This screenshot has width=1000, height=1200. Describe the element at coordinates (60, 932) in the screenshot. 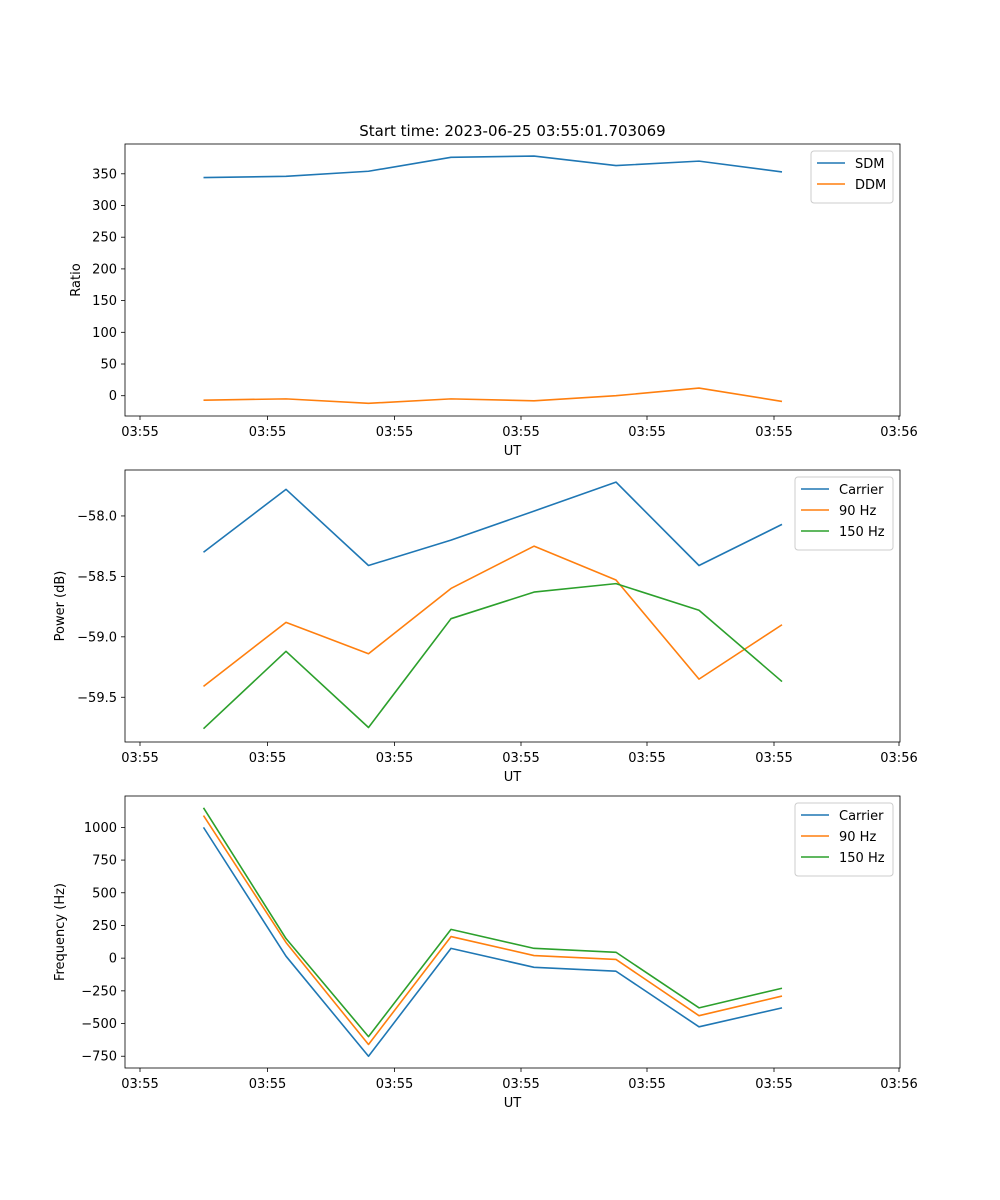

I see `y-axis-label: Frequency (Hz)` at that location.